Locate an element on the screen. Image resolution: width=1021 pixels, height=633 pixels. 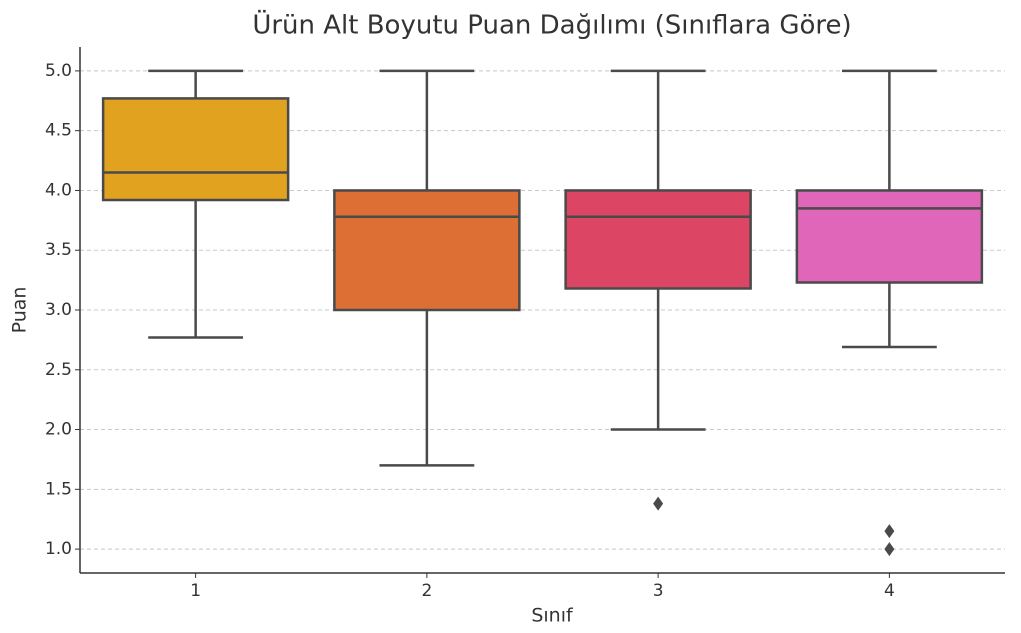
x-tick-label: 4 is located at coordinates (889, 591).